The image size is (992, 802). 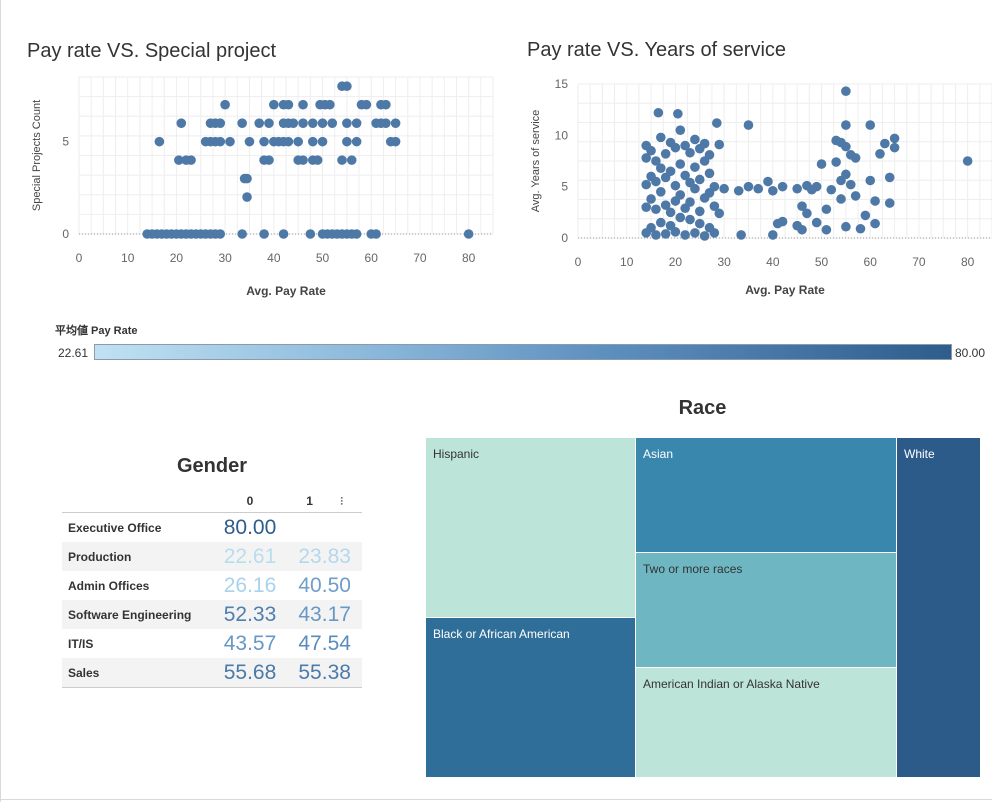 What do you see at coordinates (324, 673) in the screenshot?
I see `table-cell: 55.38` at bounding box center [324, 673].